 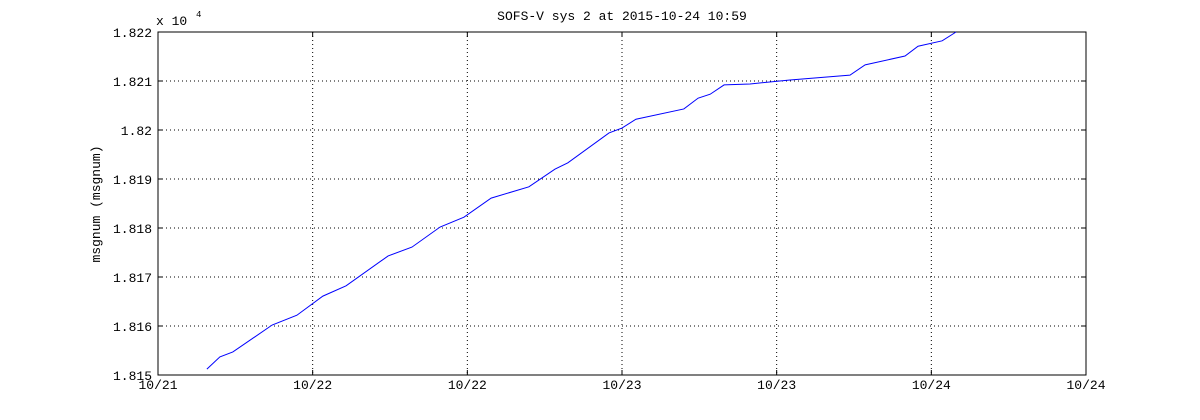 What do you see at coordinates (171, 21) in the screenshot?
I see `y-multiplier-base: x 10` at bounding box center [171, 21].